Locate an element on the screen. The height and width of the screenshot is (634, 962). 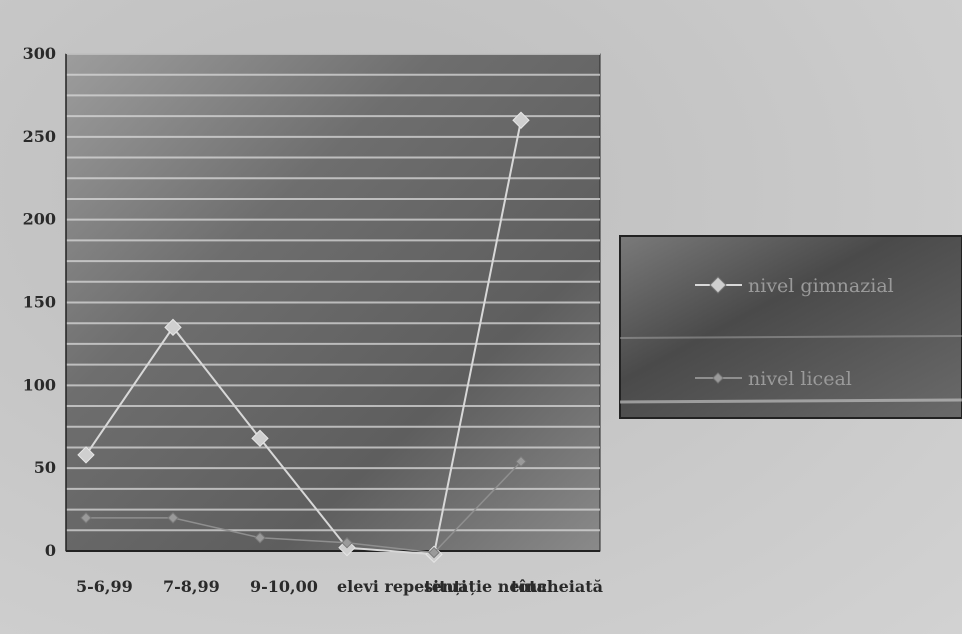
legend-box is located at coordinates (790, 327).